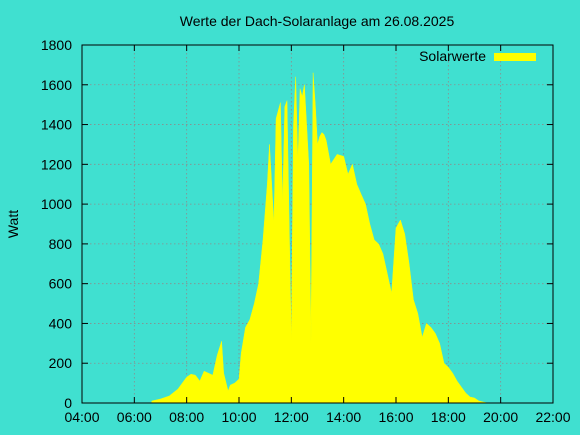 The width and height of the screenshot is (580, 435). Describe the element at coordinates (552, 417) in the screenshot. I see `x-tick-label: 22:00` at that location.